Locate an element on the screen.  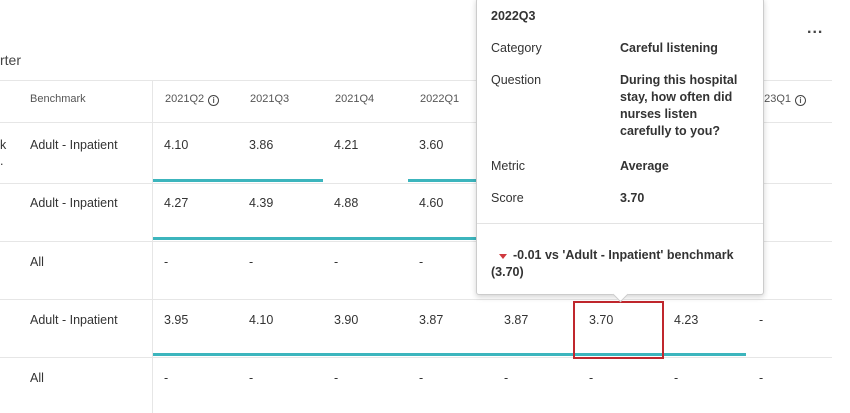
header-text: 2021Q4 is located at coordinates (355, 99).